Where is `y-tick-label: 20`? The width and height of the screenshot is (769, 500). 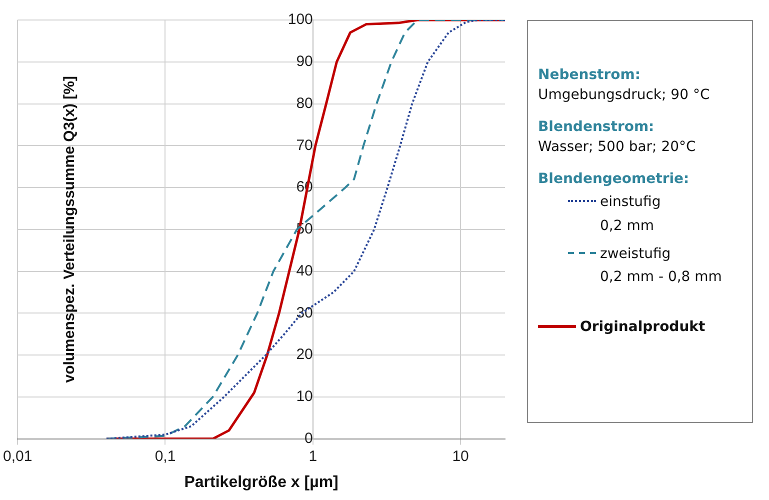
y-tick-label: 20 is located at coordinates (304, 355).